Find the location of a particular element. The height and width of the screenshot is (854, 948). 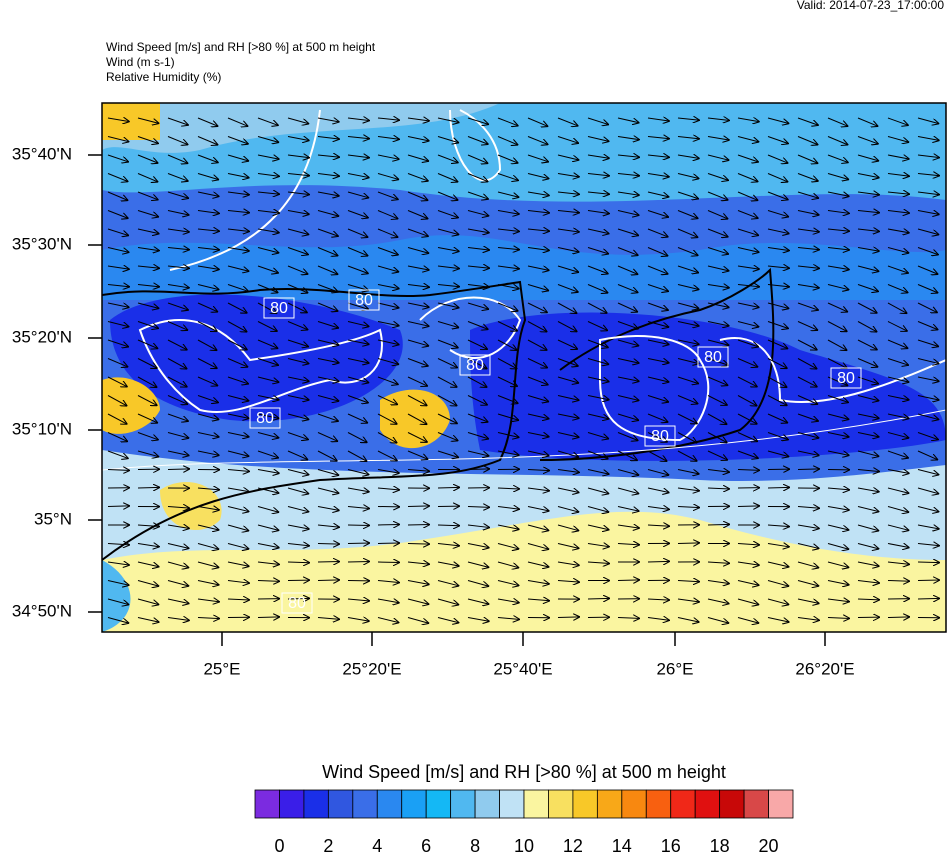

contour-label-box is located at coordinates (475, 365).